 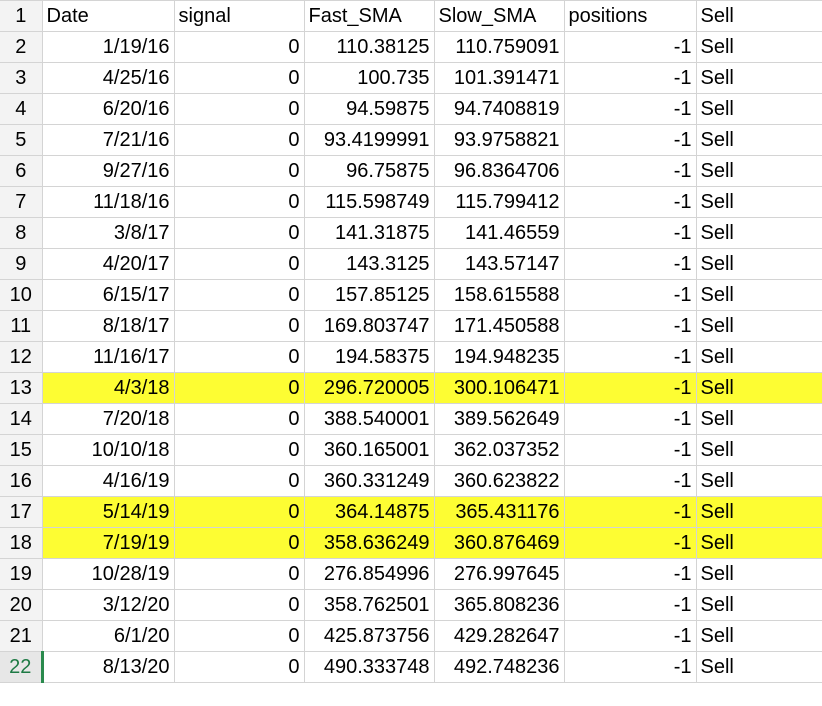 What do you see at coordinates (369, 636) in the screenshot?
I see `fast-sma-cell: 425.873756` at bounding box center [369, 636].